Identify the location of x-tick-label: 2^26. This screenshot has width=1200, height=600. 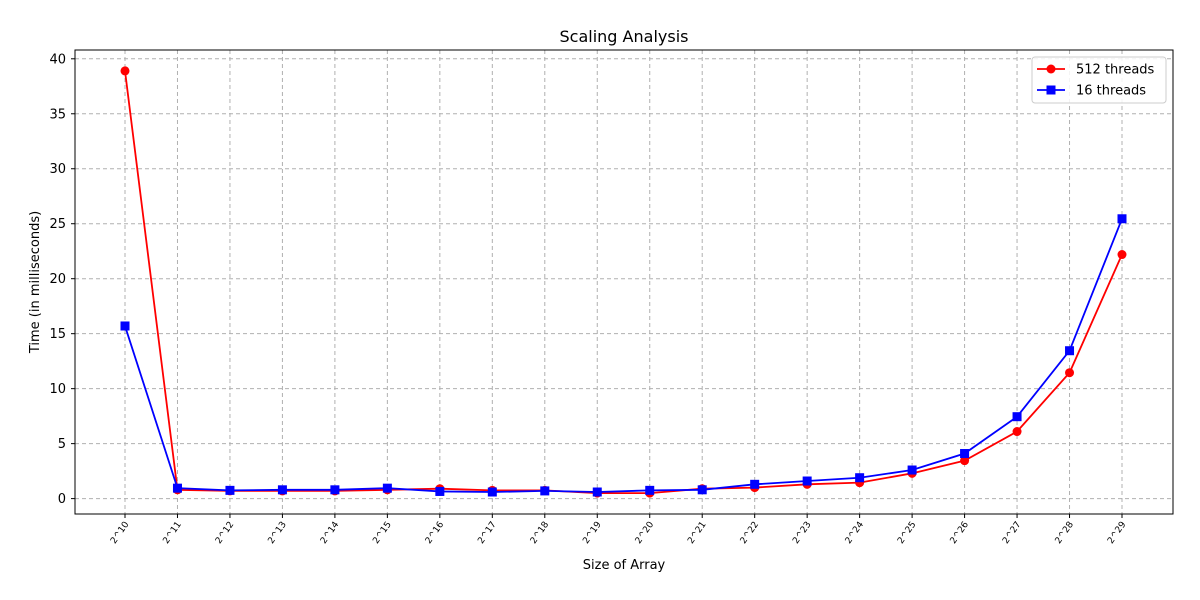
(960, 533).